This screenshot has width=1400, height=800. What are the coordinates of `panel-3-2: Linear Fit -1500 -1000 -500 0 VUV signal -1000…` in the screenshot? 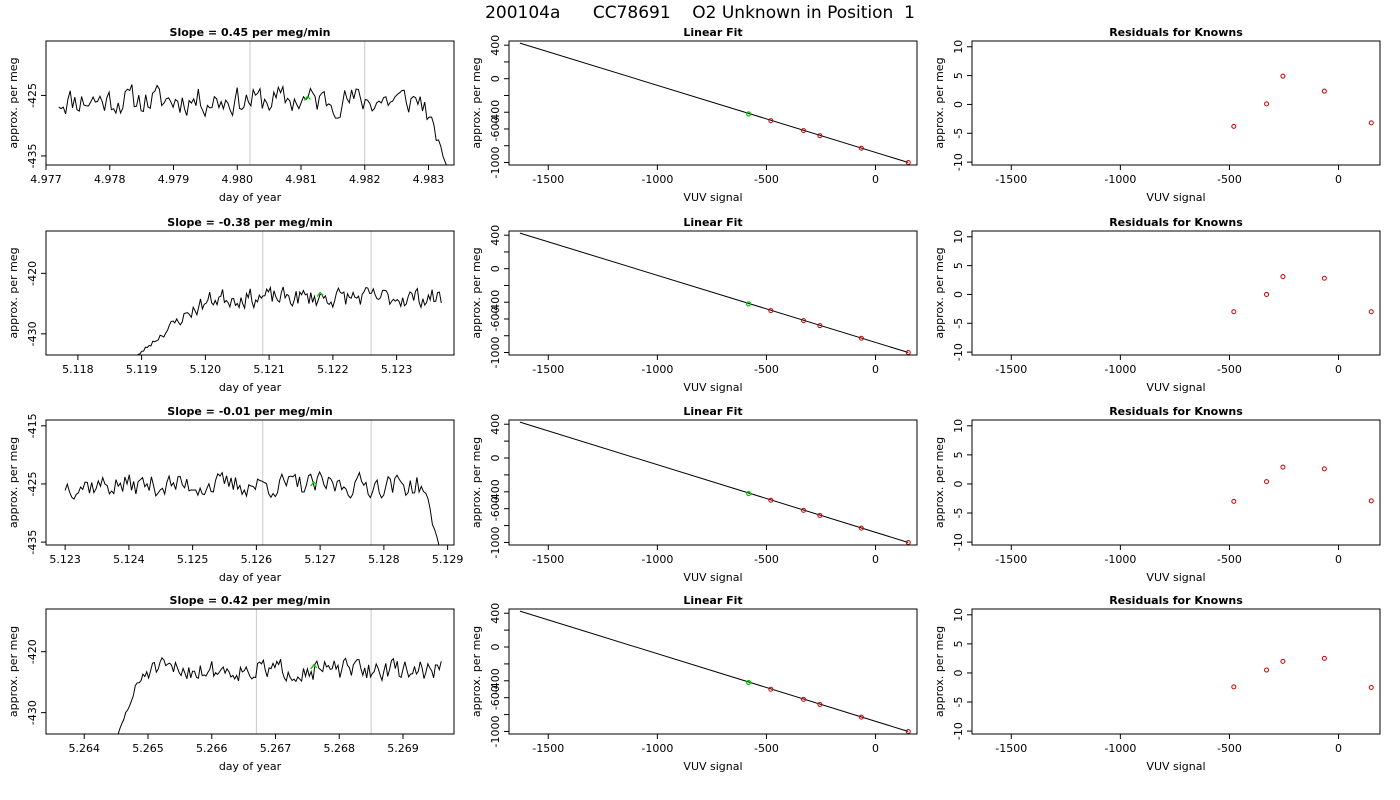 It's located at (694, 494).